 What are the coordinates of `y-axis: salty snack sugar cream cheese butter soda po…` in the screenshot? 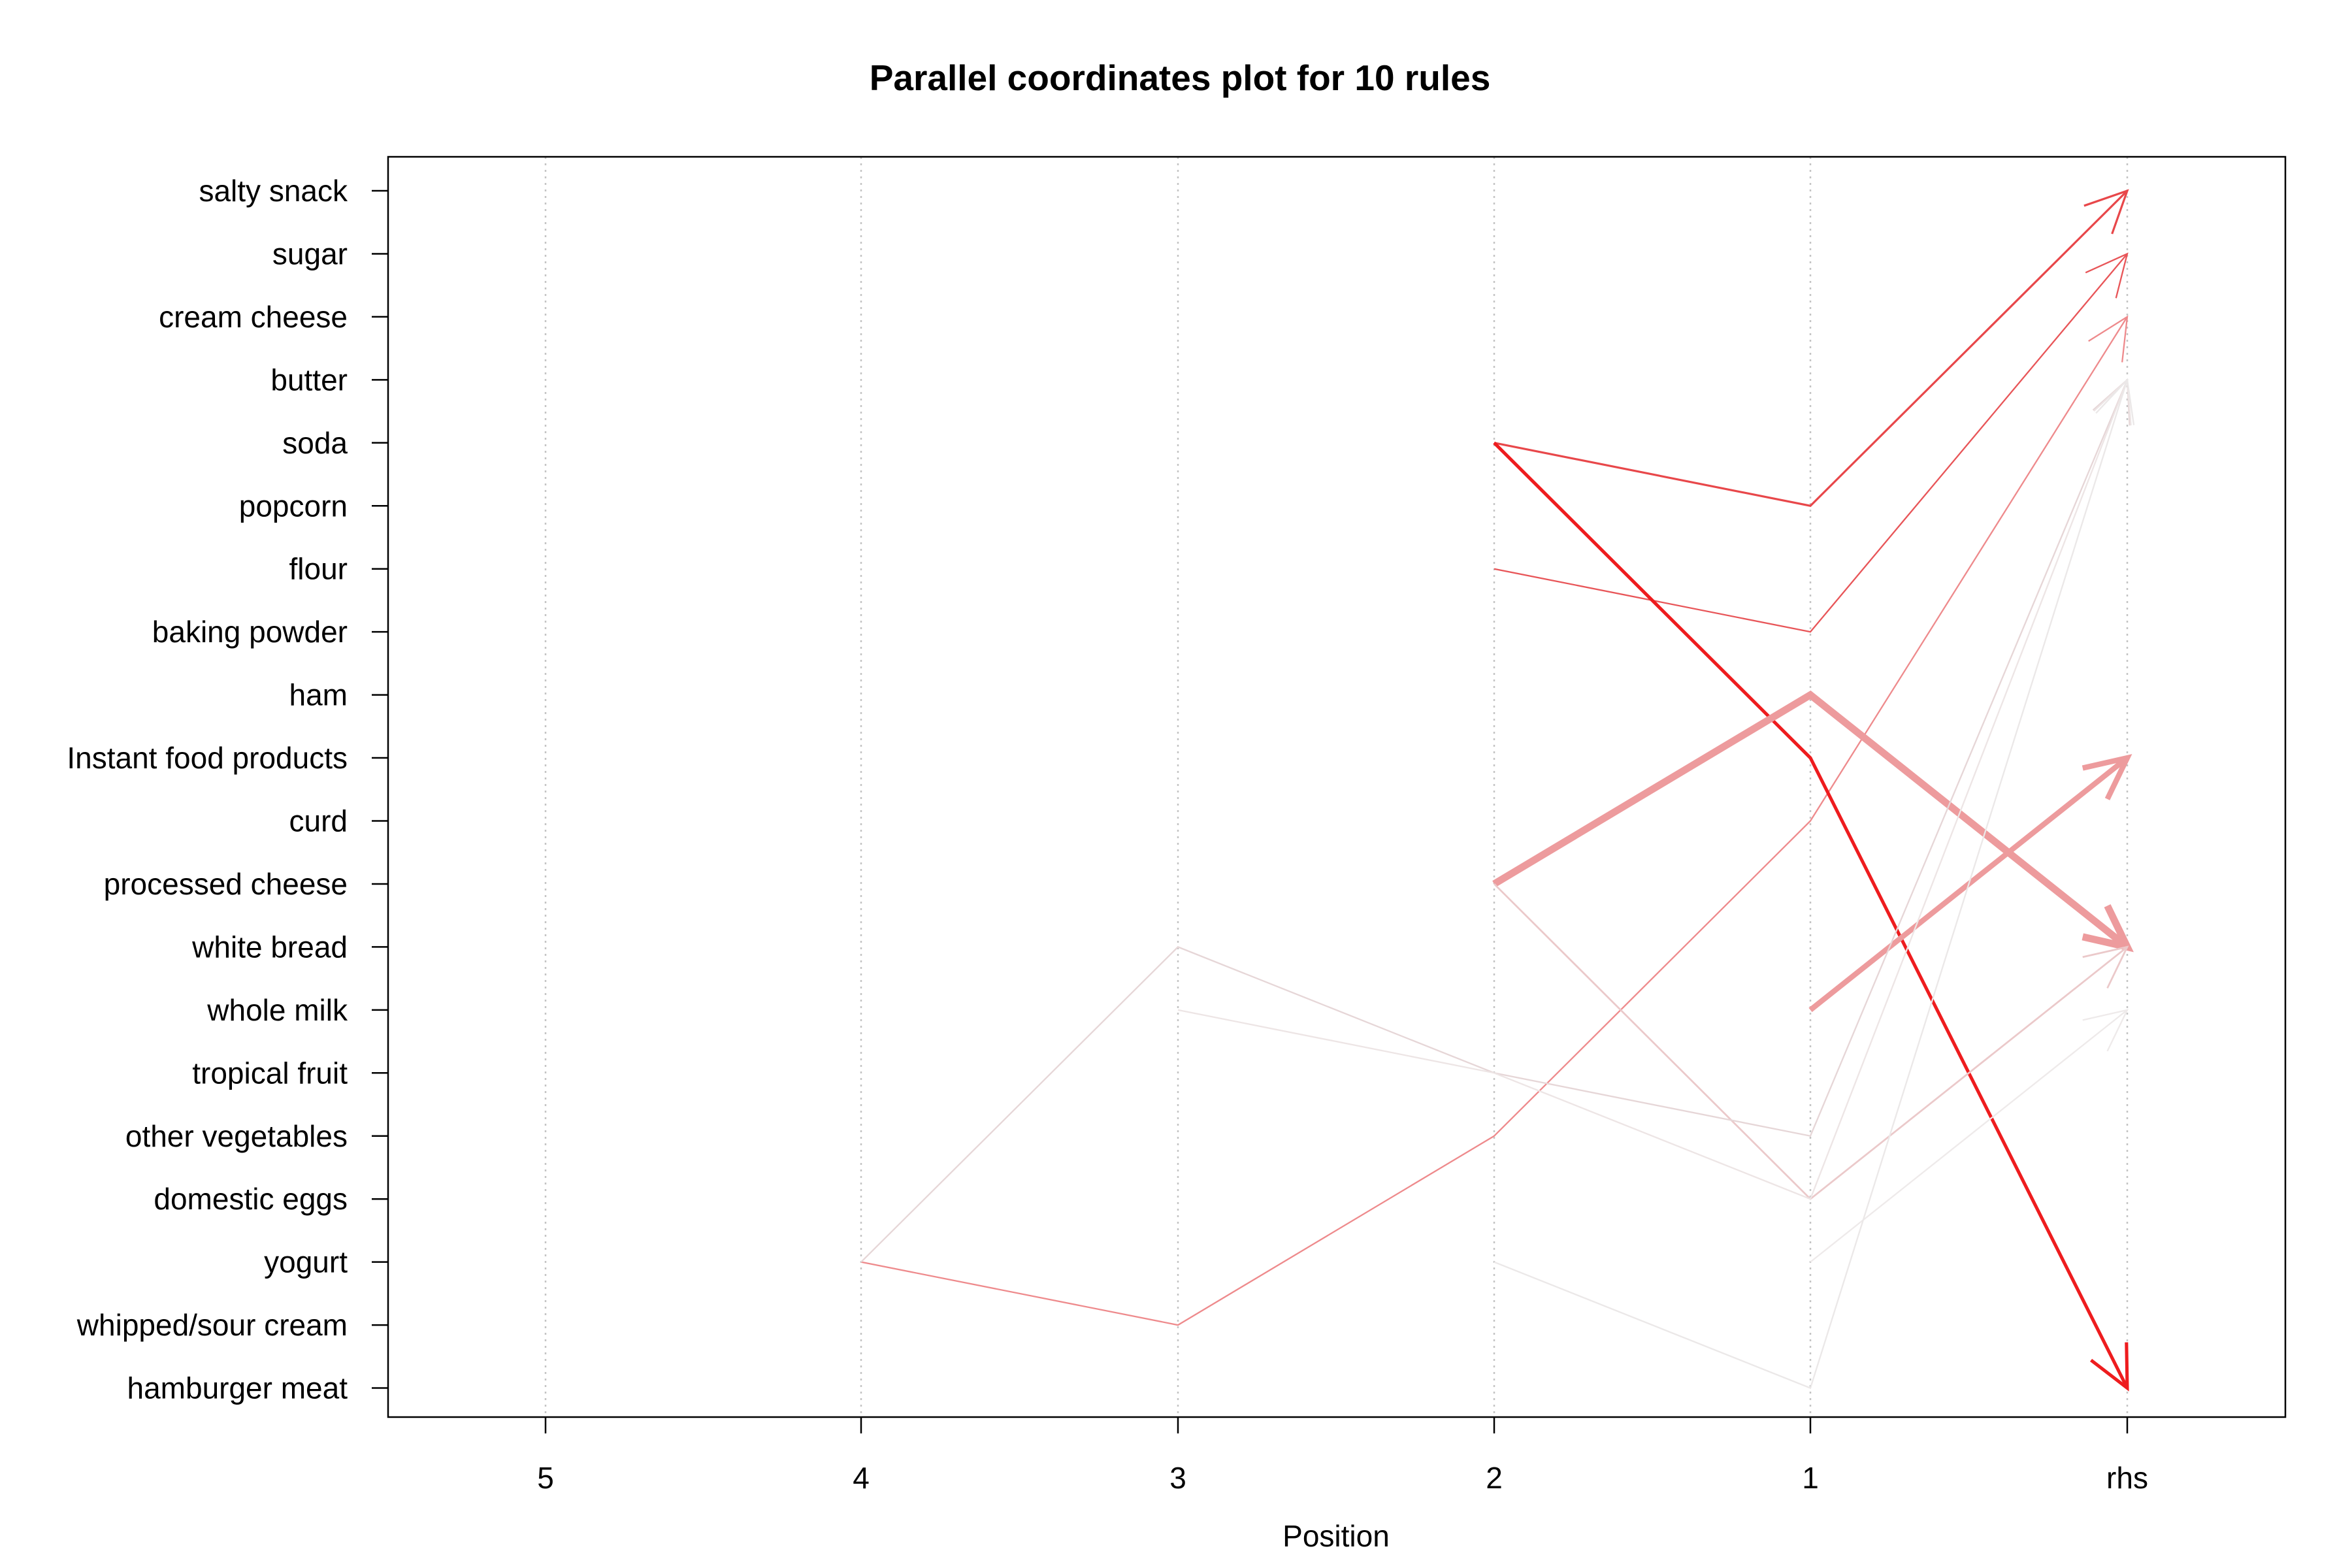 It's located at (227, 789).